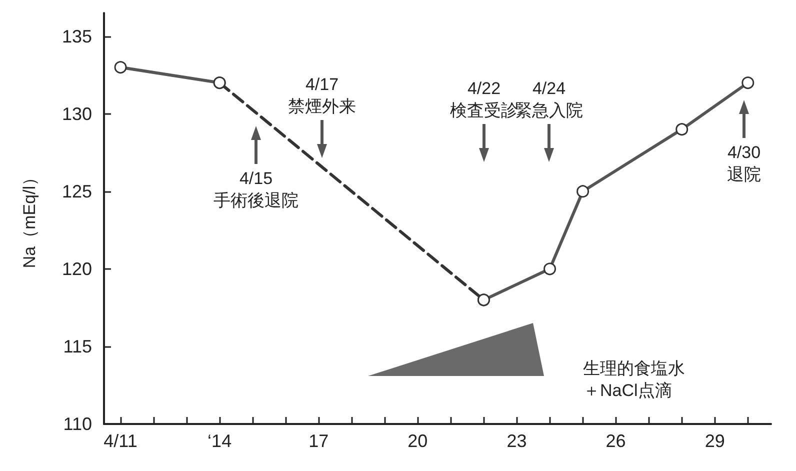  Describe the element at coordinates (77, 114) in the screenshot. I see `y-tick-label: 130` at that location.